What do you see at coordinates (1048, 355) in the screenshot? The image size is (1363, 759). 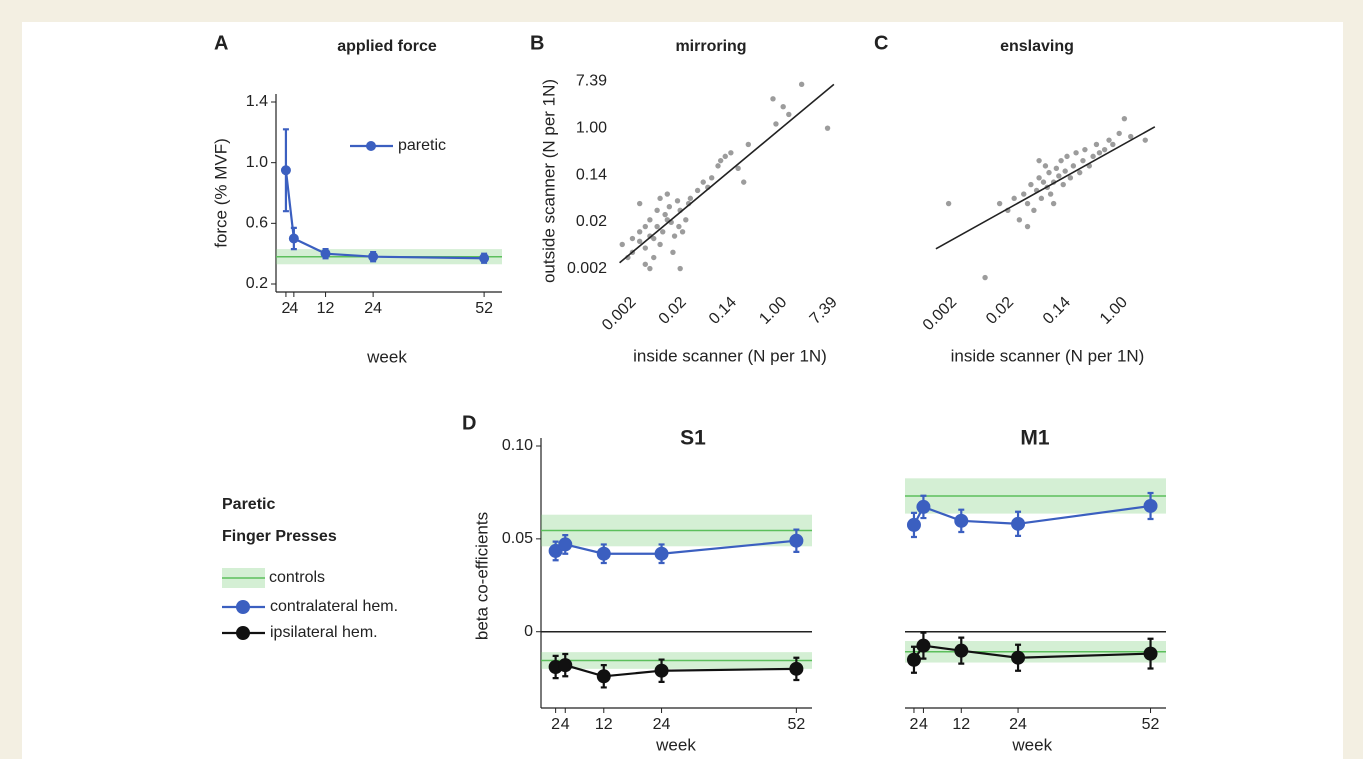 I see `x-axis-label: inside scanner (N per 1N)` at bounding box center [1048, 355].